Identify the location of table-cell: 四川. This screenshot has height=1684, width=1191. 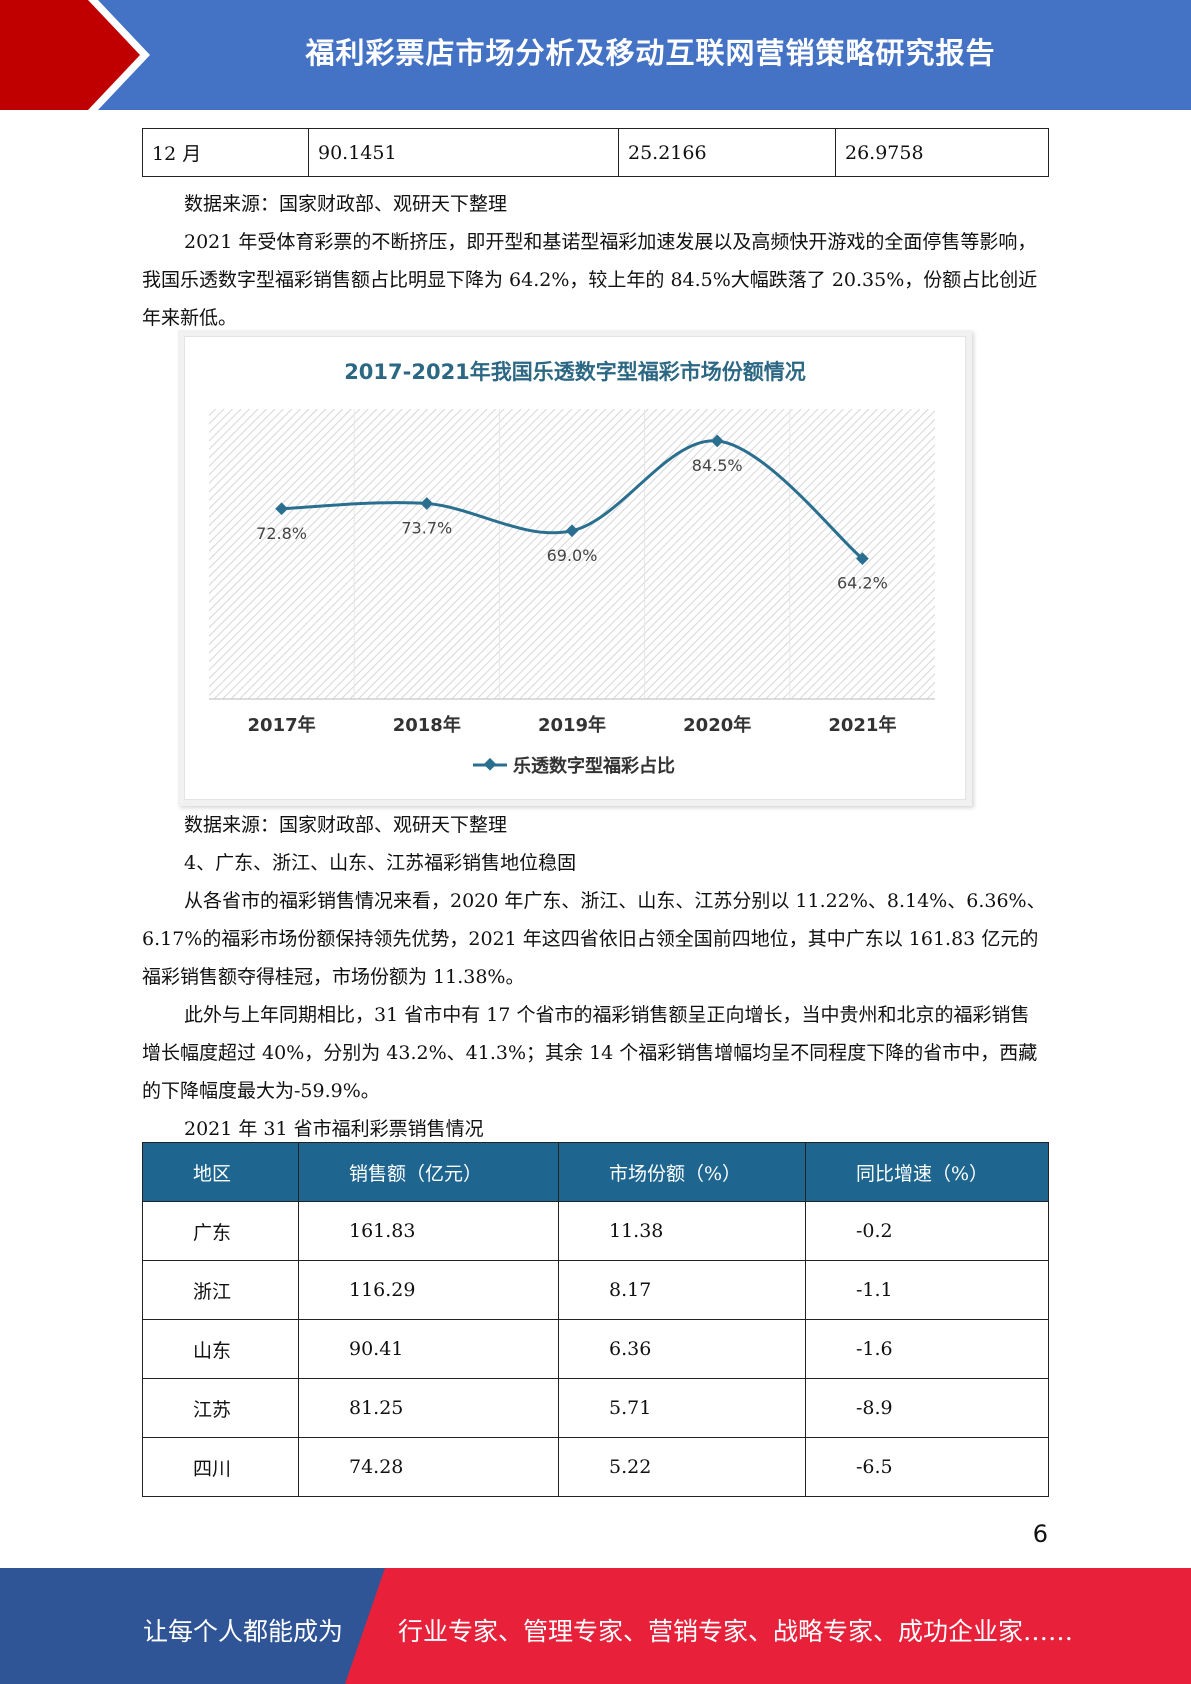
(220, 1467).